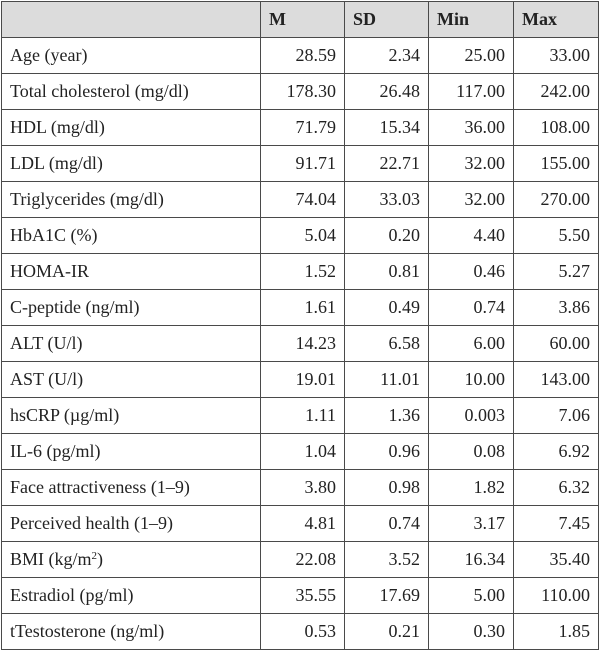 Image resolution: width=600 pixels, height=669 pixels. What do you see at coordinates (471, 559) in the screenshot?
I see `min-cell: 16.34` at bounding box center [471, 559].